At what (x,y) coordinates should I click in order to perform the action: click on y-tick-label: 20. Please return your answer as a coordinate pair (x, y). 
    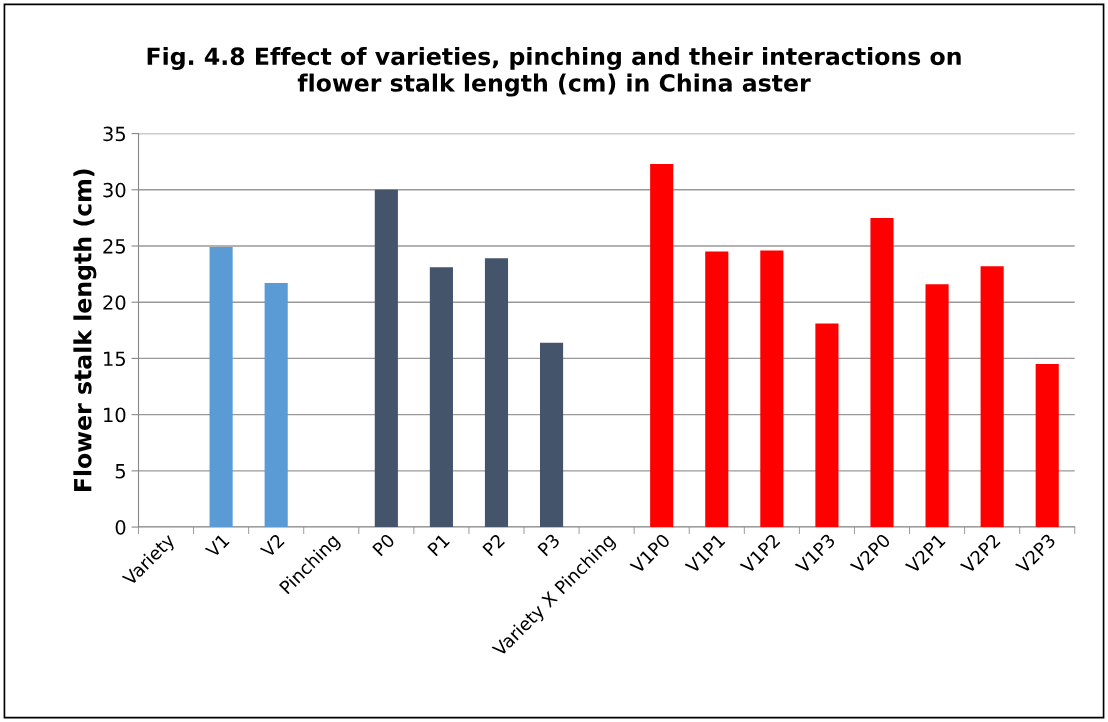
    Looking at the image, I should click on (114, 302).